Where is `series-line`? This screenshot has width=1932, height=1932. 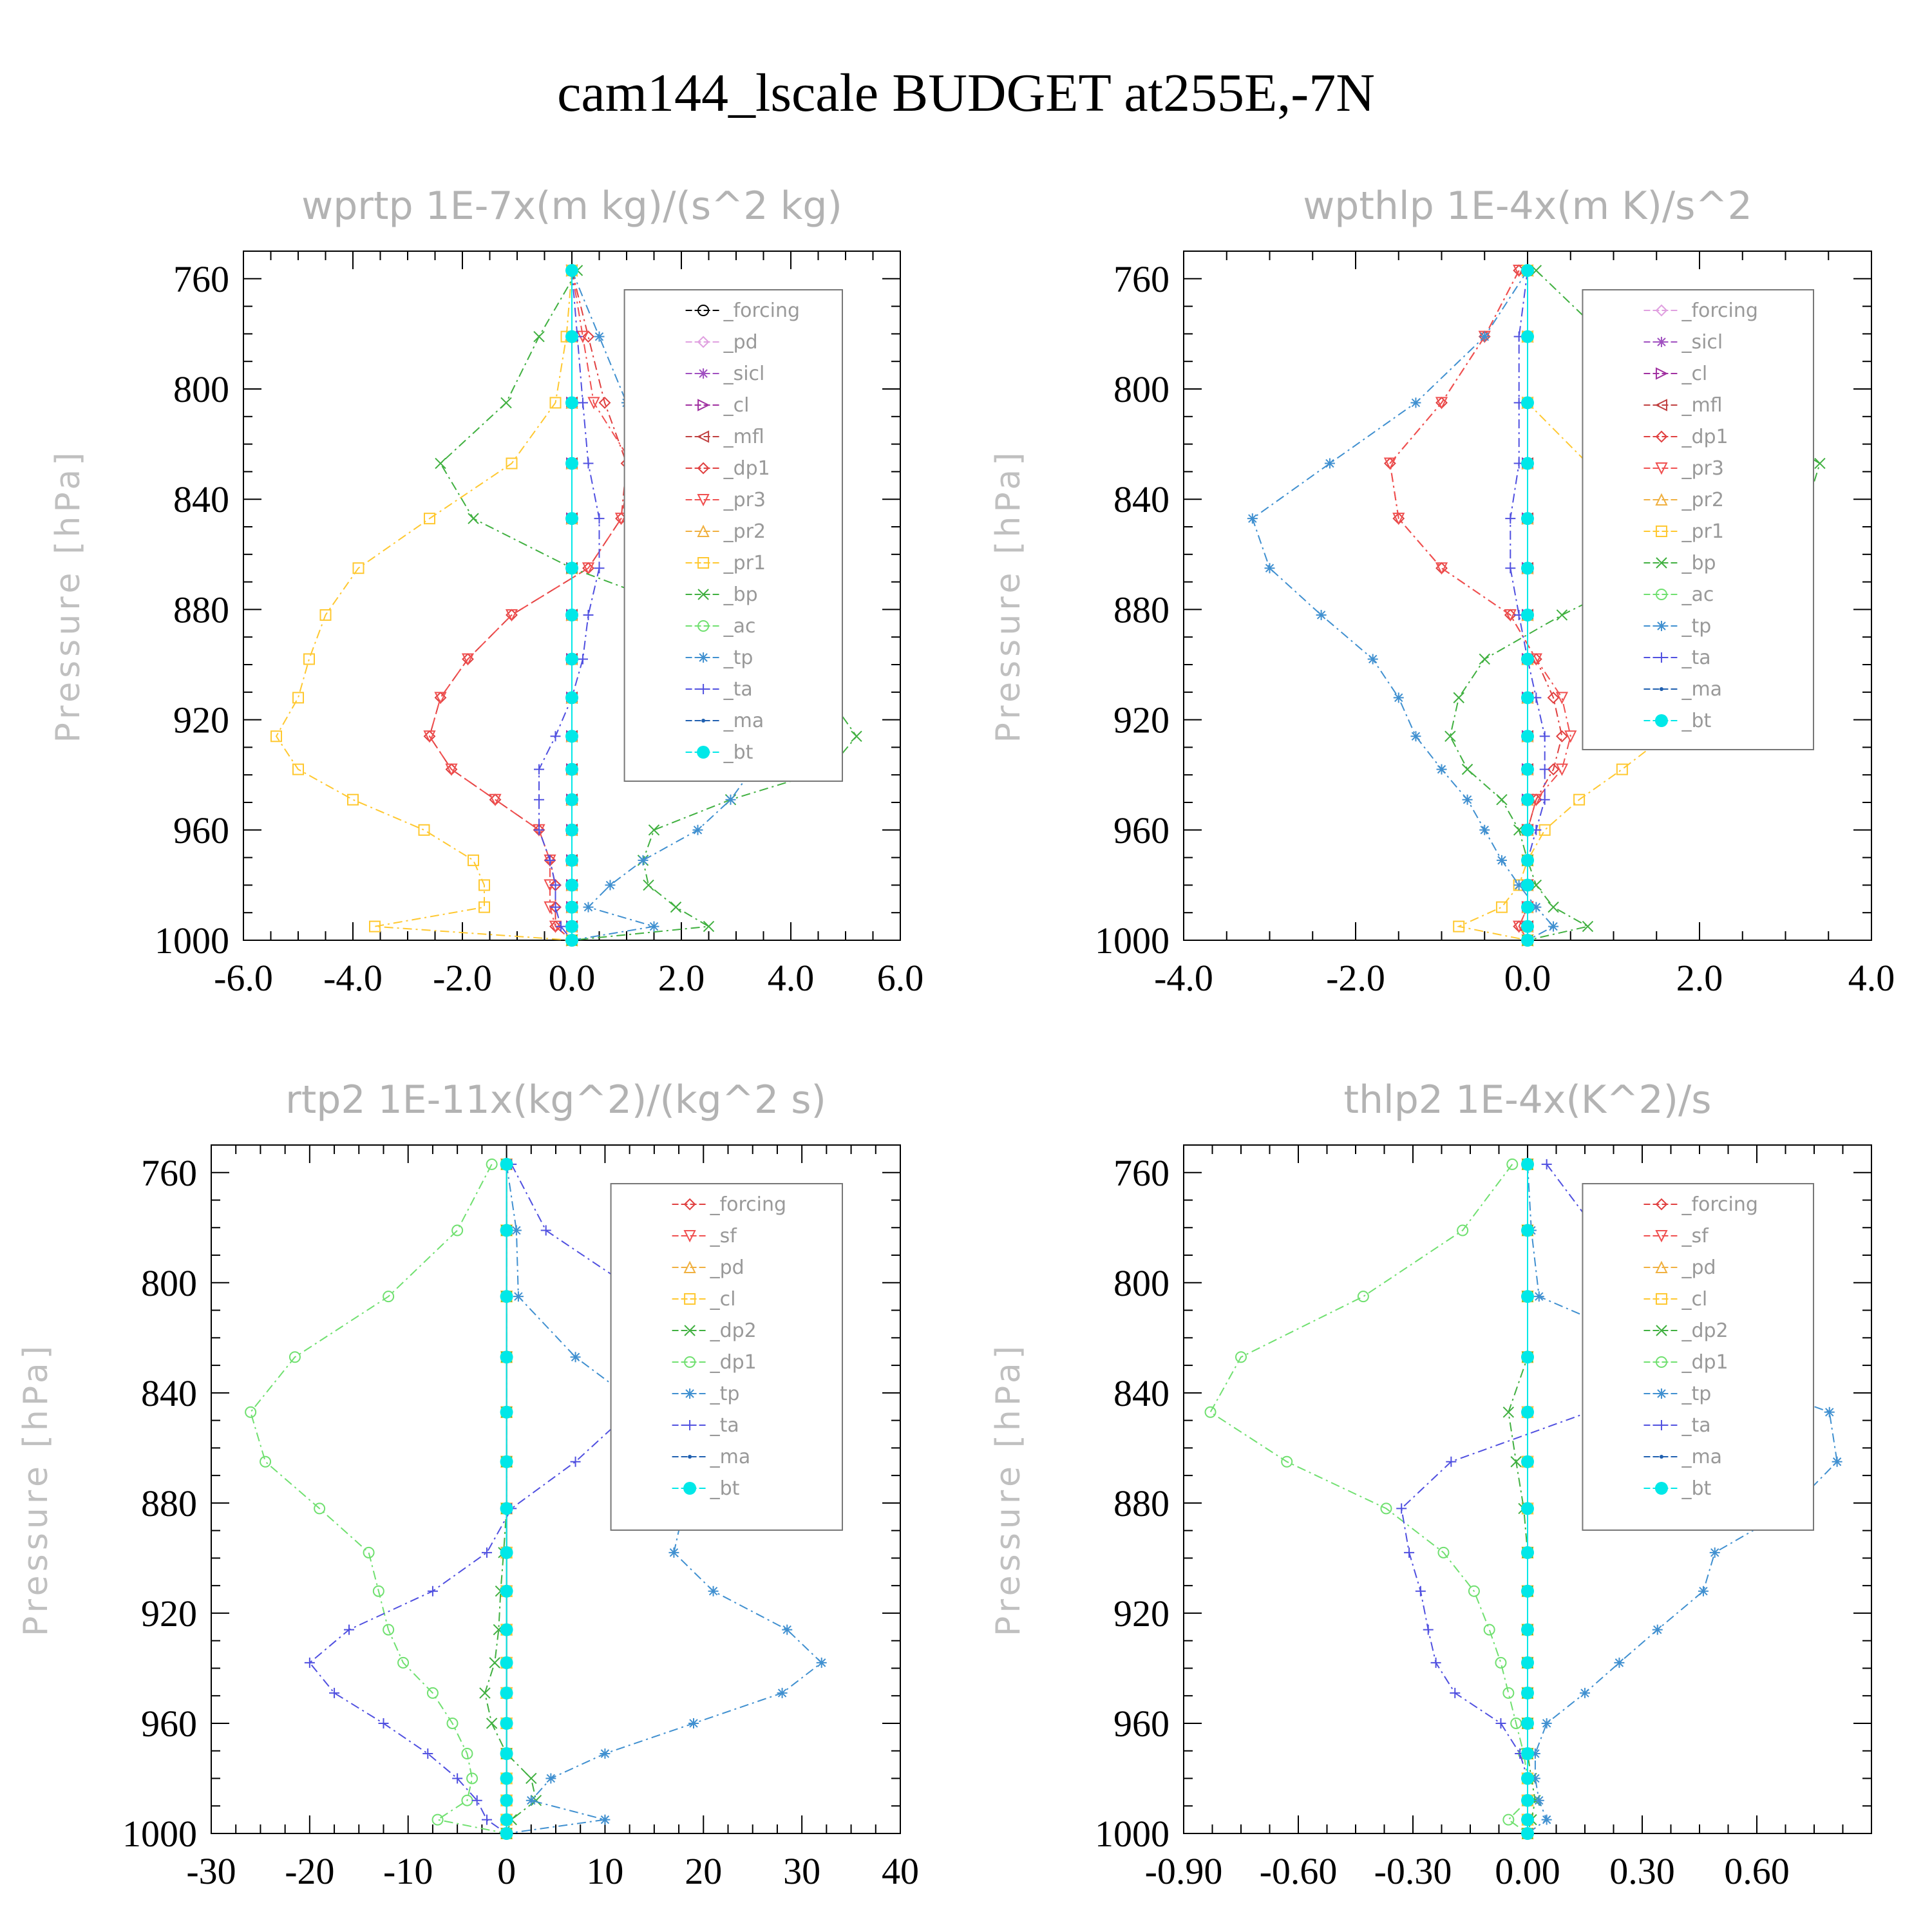
series-line is located at coordinates (569, 605).